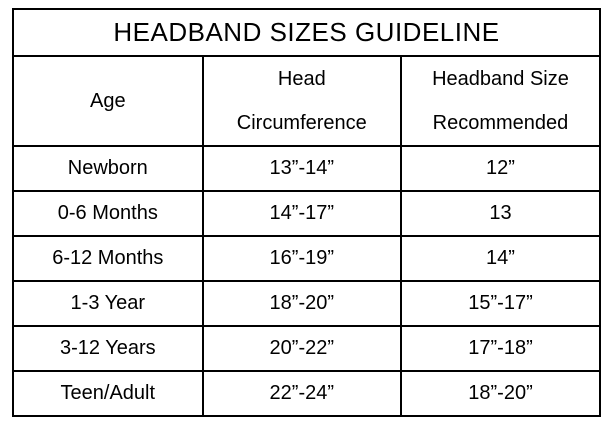 The width and height of the screenshot is (608, 429). I want to click on size-cell: 13, so click(500, 213).